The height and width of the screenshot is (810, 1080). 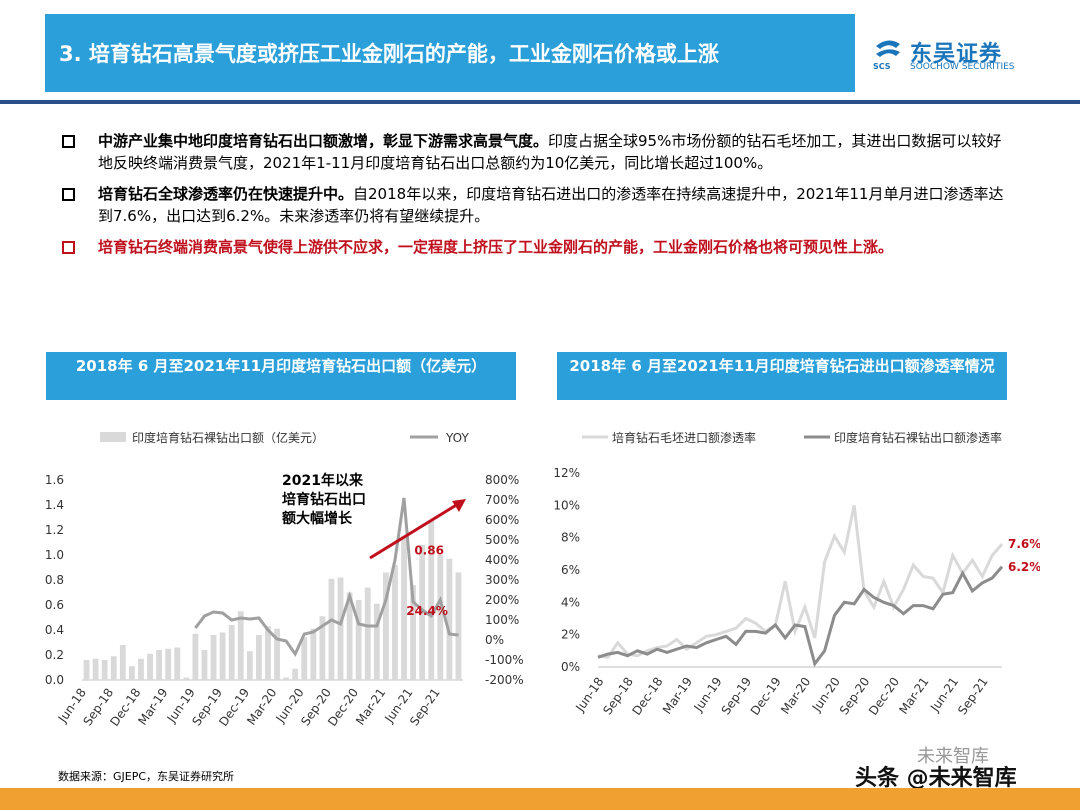 I want to click on chart1-right-tick: 200%, so click(x=502, y=600).